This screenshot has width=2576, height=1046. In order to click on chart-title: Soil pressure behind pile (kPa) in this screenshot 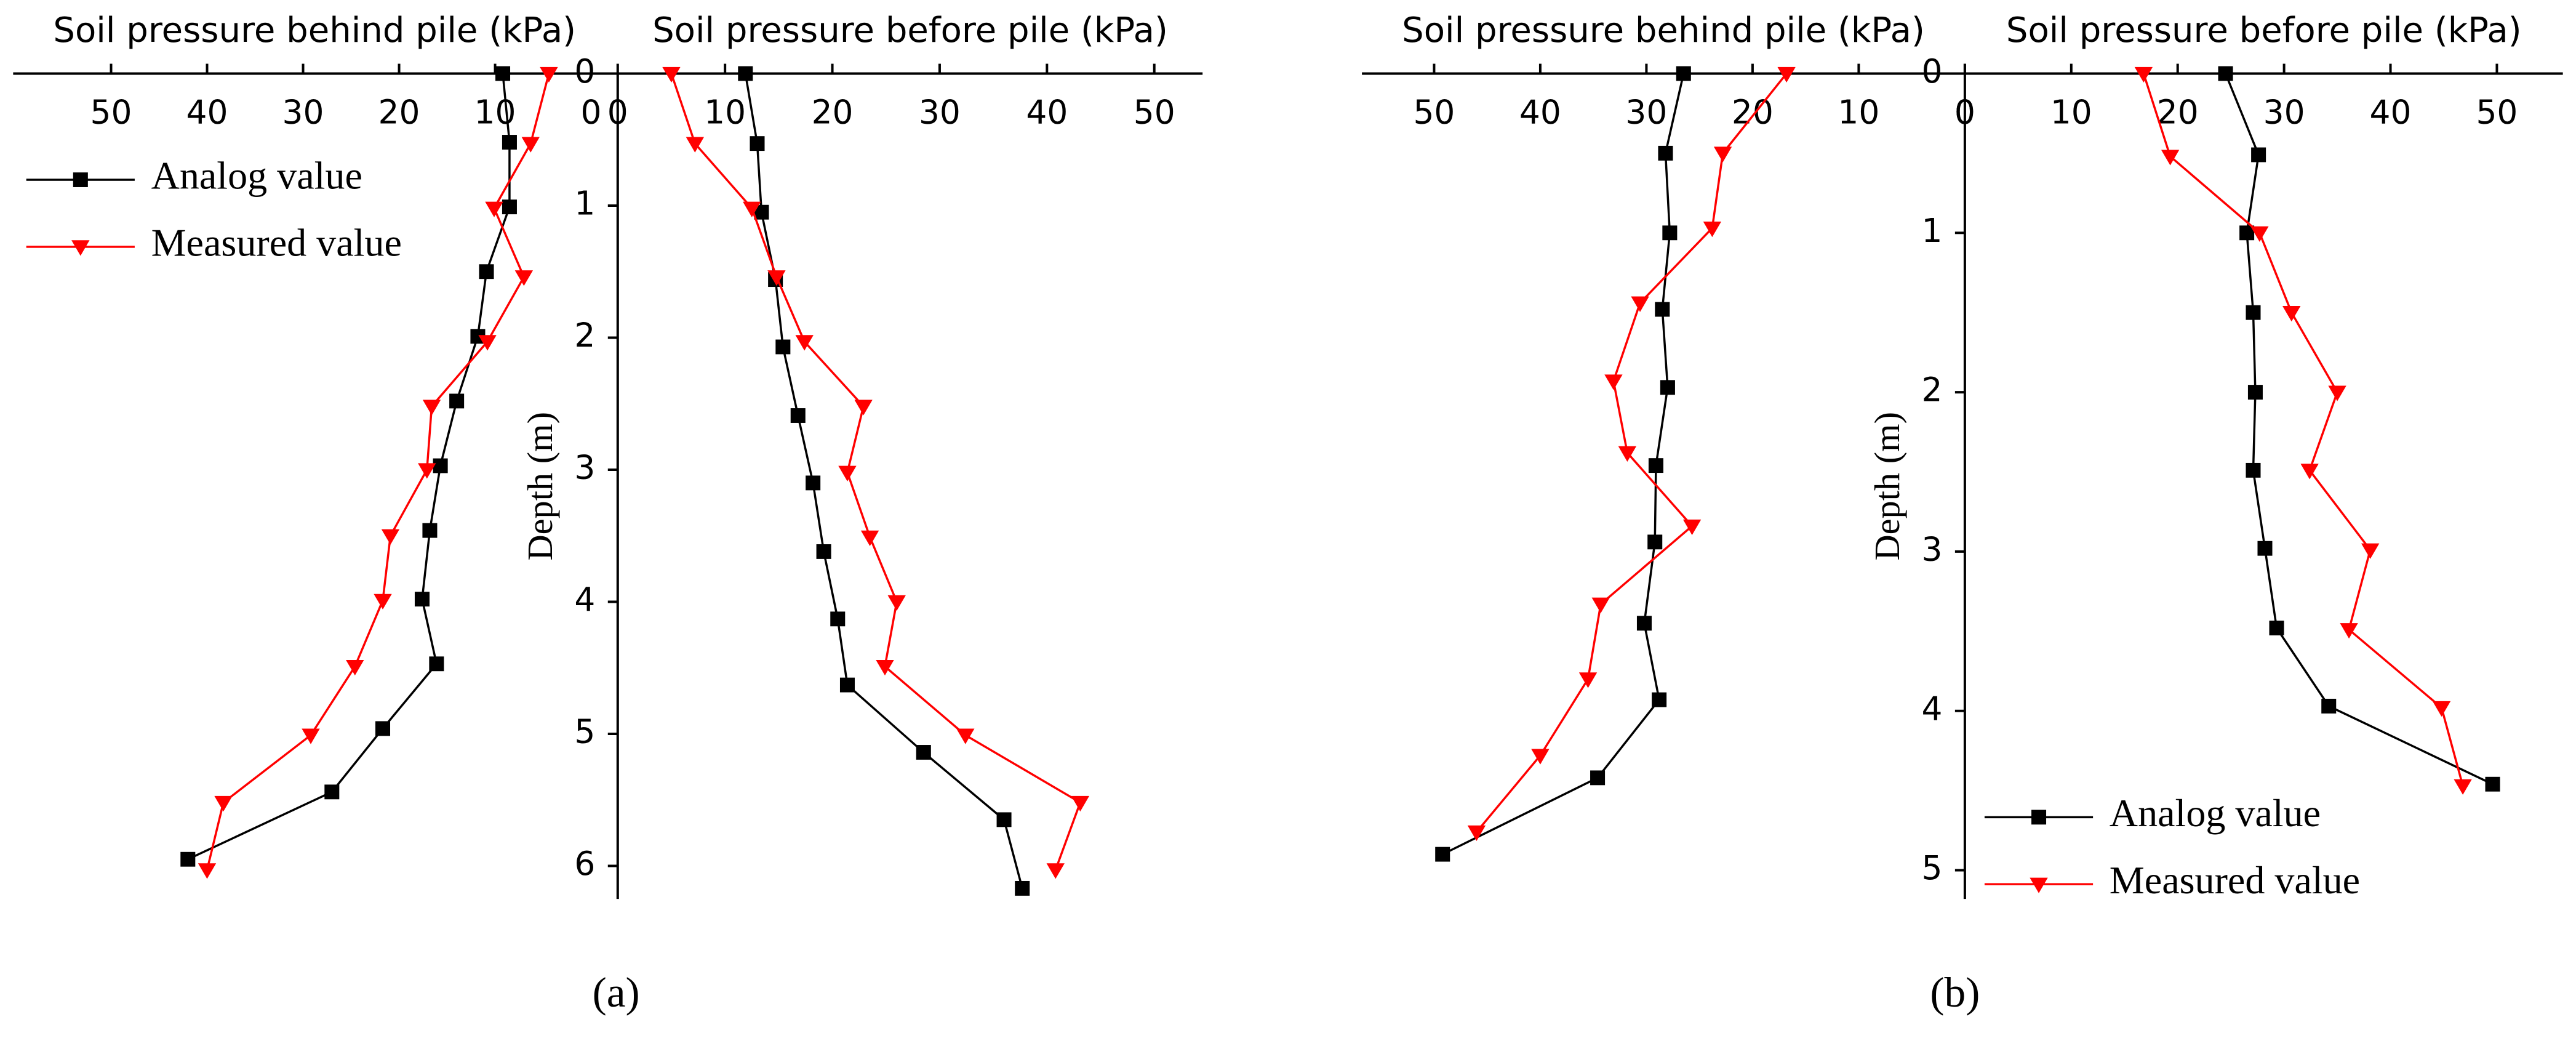, I will do `click(1663, 30)`.